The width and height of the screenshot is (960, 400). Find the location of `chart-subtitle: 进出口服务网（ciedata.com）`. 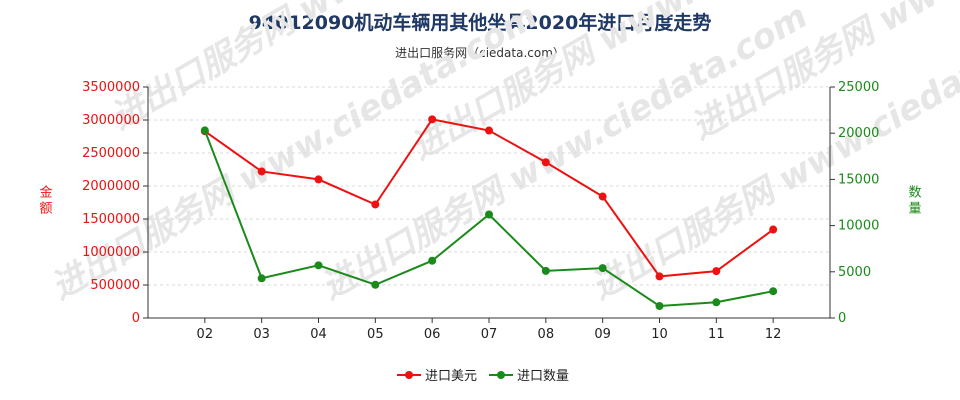

chart-subtitle: 进出口服务网（ciedata.com） is located at coordinates (480, 53).